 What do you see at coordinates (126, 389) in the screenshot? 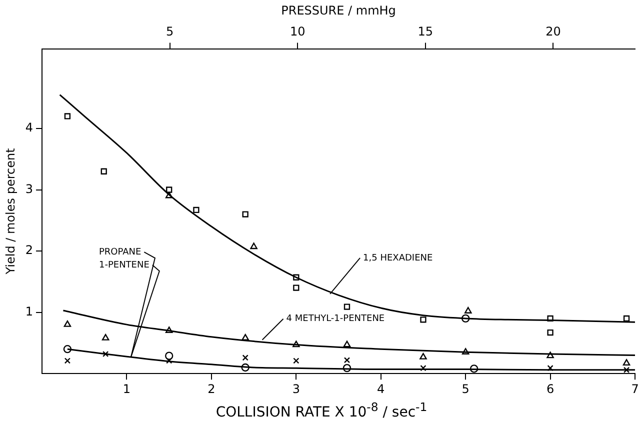
I see `x-tick-label: 1` at bounding box center [126, 389].